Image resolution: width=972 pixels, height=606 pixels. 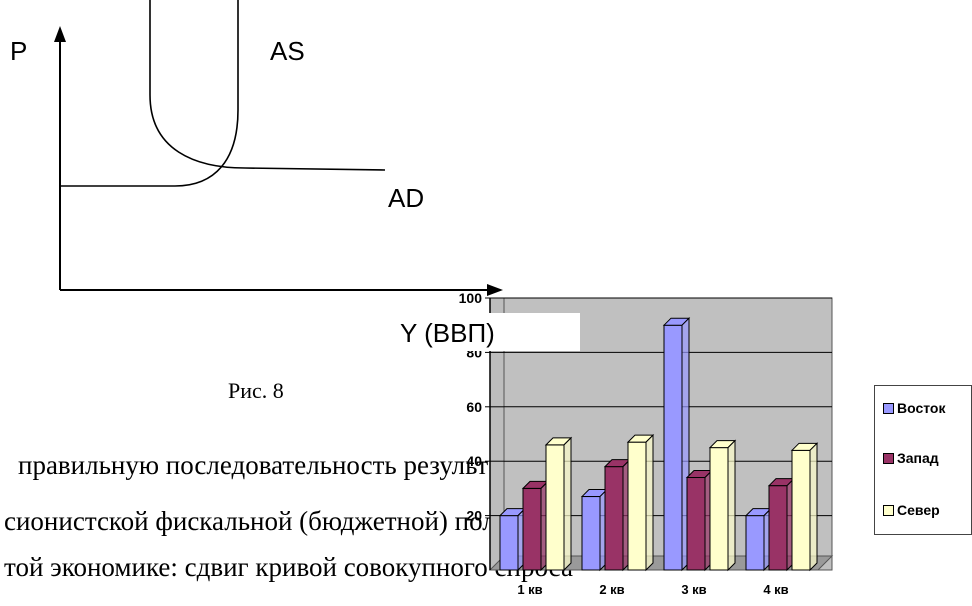 I want to click on y-axis-label-box, so click(x=487, y=332).